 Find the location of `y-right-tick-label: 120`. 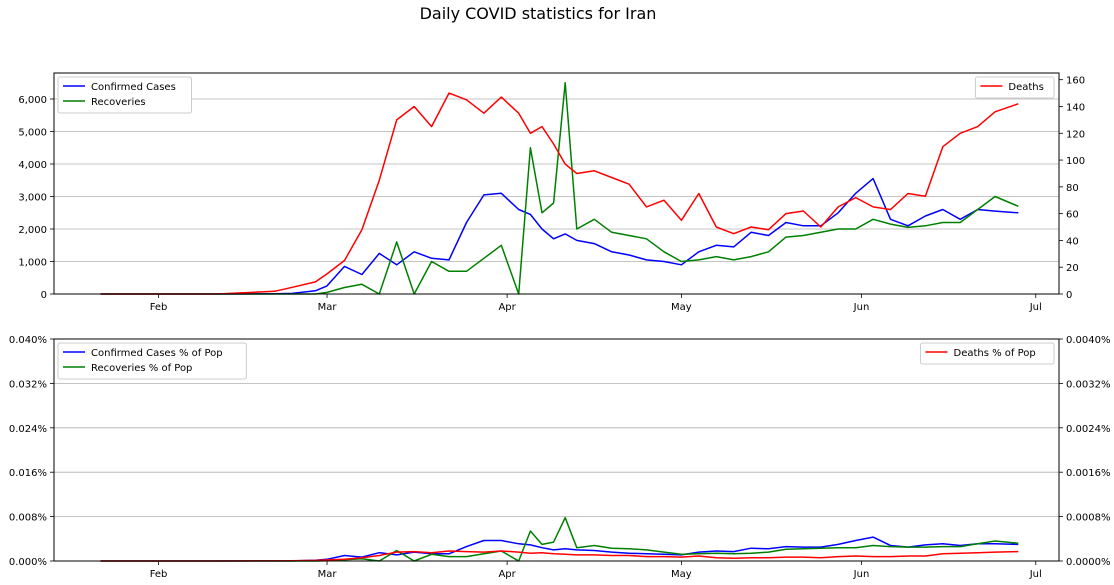

y-right-tick-label: 120 is located at coordinates (1075, 134).